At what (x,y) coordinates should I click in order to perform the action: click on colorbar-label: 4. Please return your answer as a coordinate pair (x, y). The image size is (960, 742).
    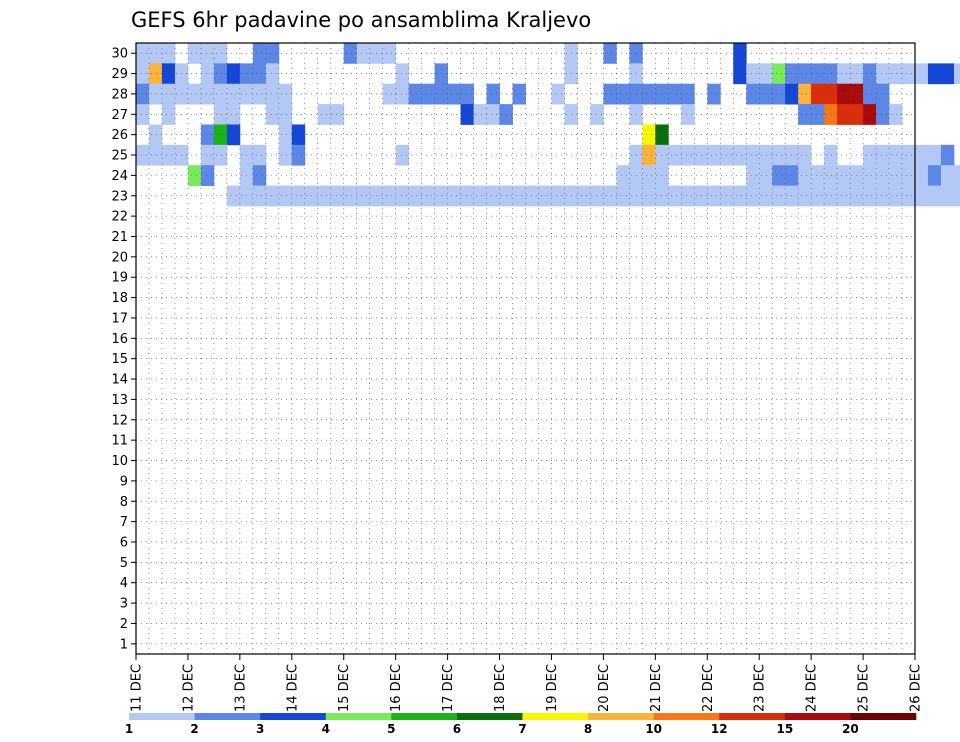
    Looking at the image, I should click on (326, 729).